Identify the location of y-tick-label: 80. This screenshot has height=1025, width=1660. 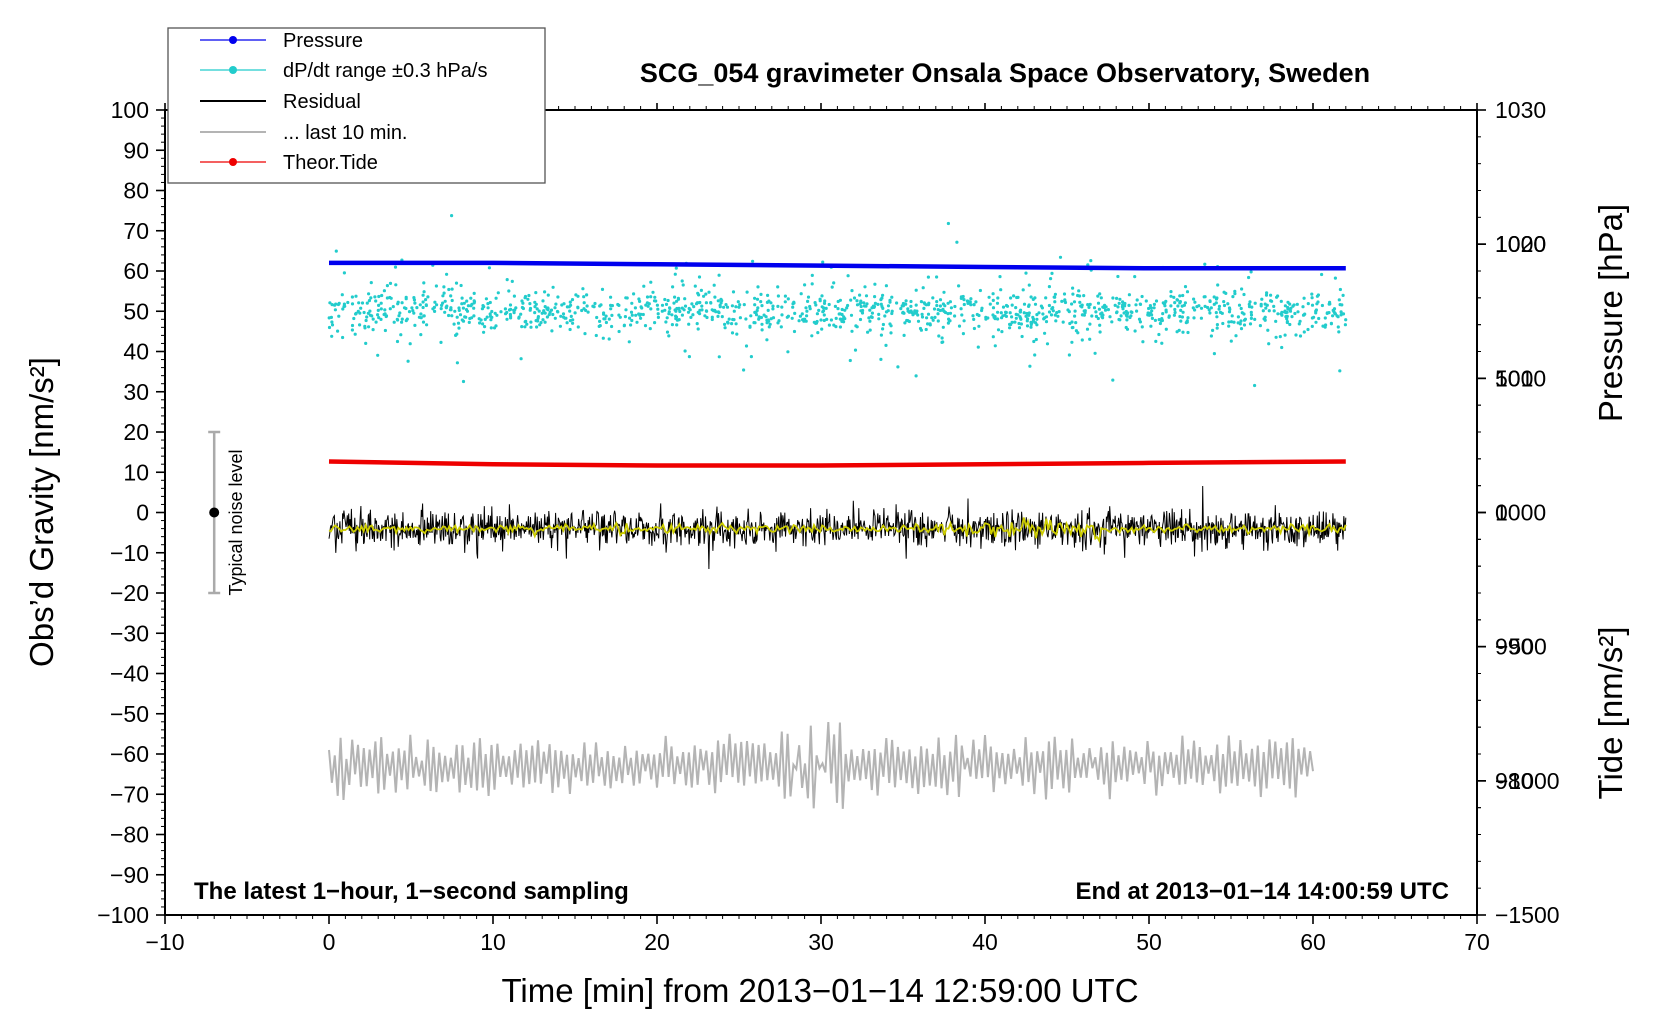
(136, 191).